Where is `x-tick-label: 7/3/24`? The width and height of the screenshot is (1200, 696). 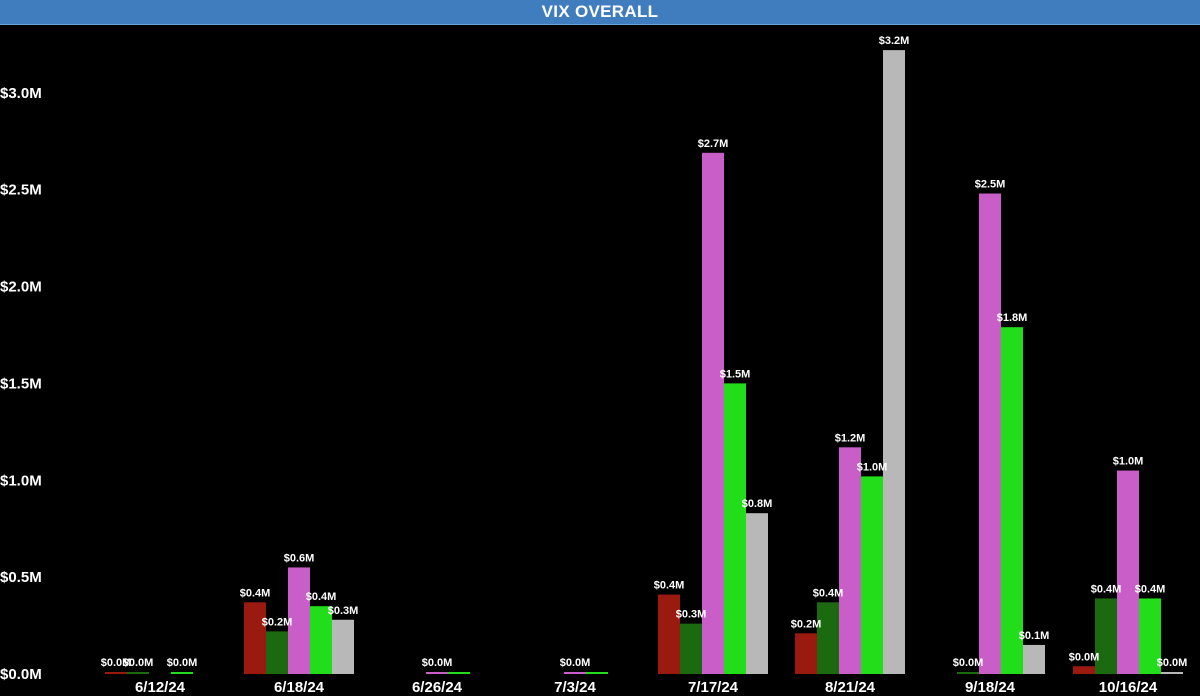 x-tick-label: 7/3/24 is located at coordinates (575, 687).